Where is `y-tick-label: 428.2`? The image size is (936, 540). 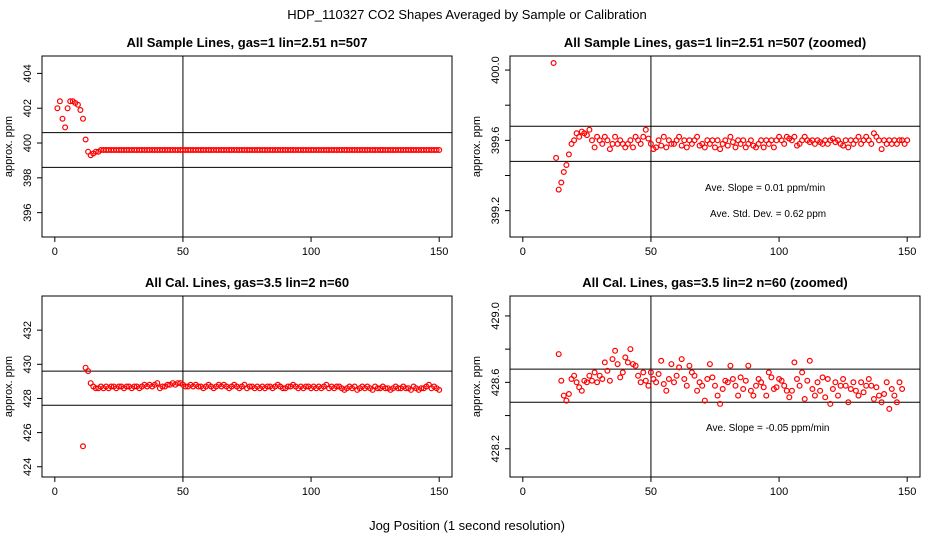
y-tick-label: 428.2 is located at coordinates (496, 449).